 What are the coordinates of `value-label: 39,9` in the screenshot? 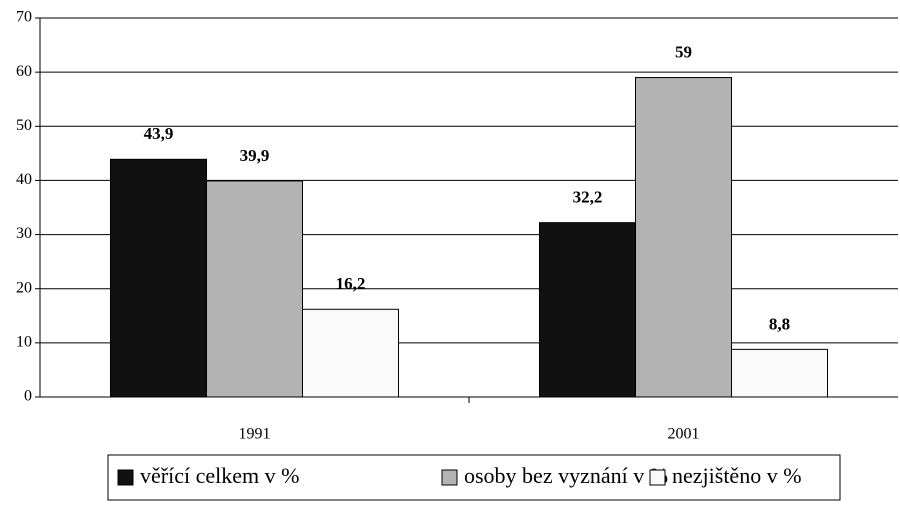 It's located at (255, 155).